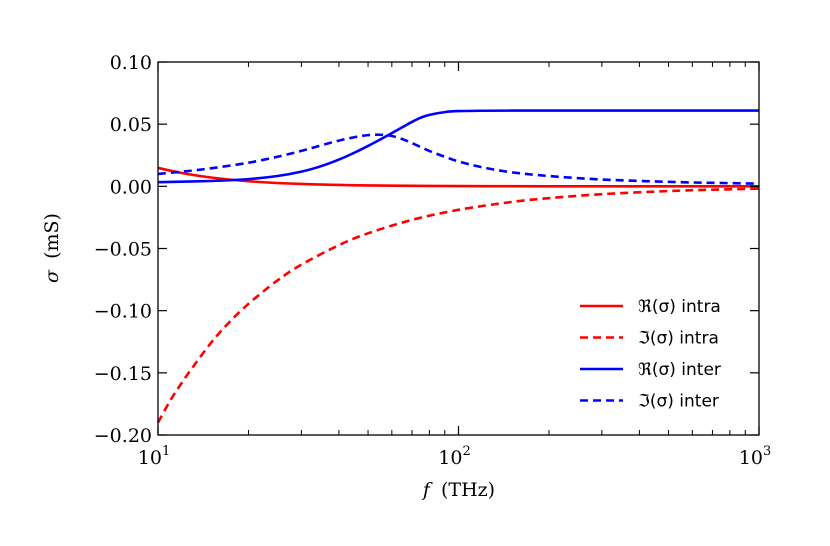 Image resolution: width=830 pixels, height=546 pixels. I want to click on y-tick-label: 0.05, so click(131, 125).